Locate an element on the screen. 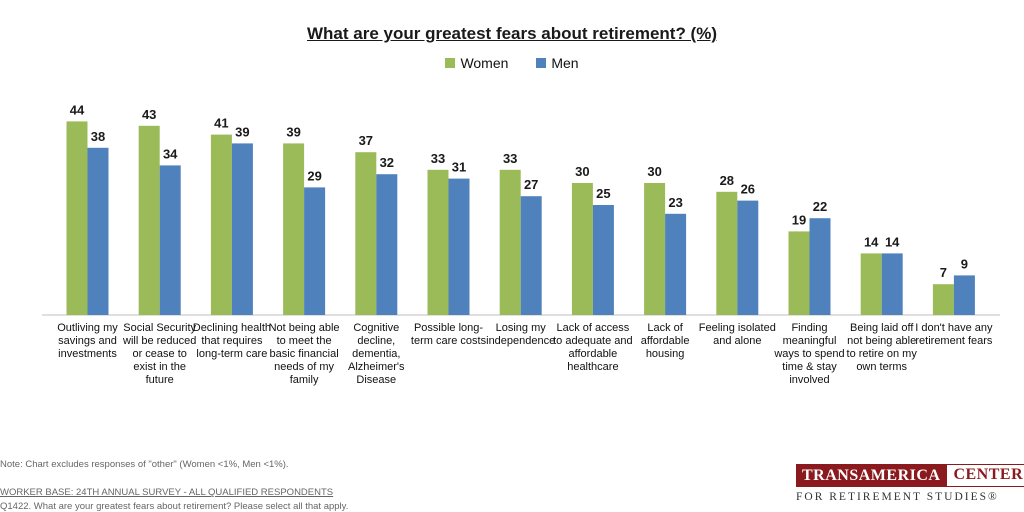 This screenshot has width=1024, height=512. data-label-men: 26 is located at coordinates (748, 189).